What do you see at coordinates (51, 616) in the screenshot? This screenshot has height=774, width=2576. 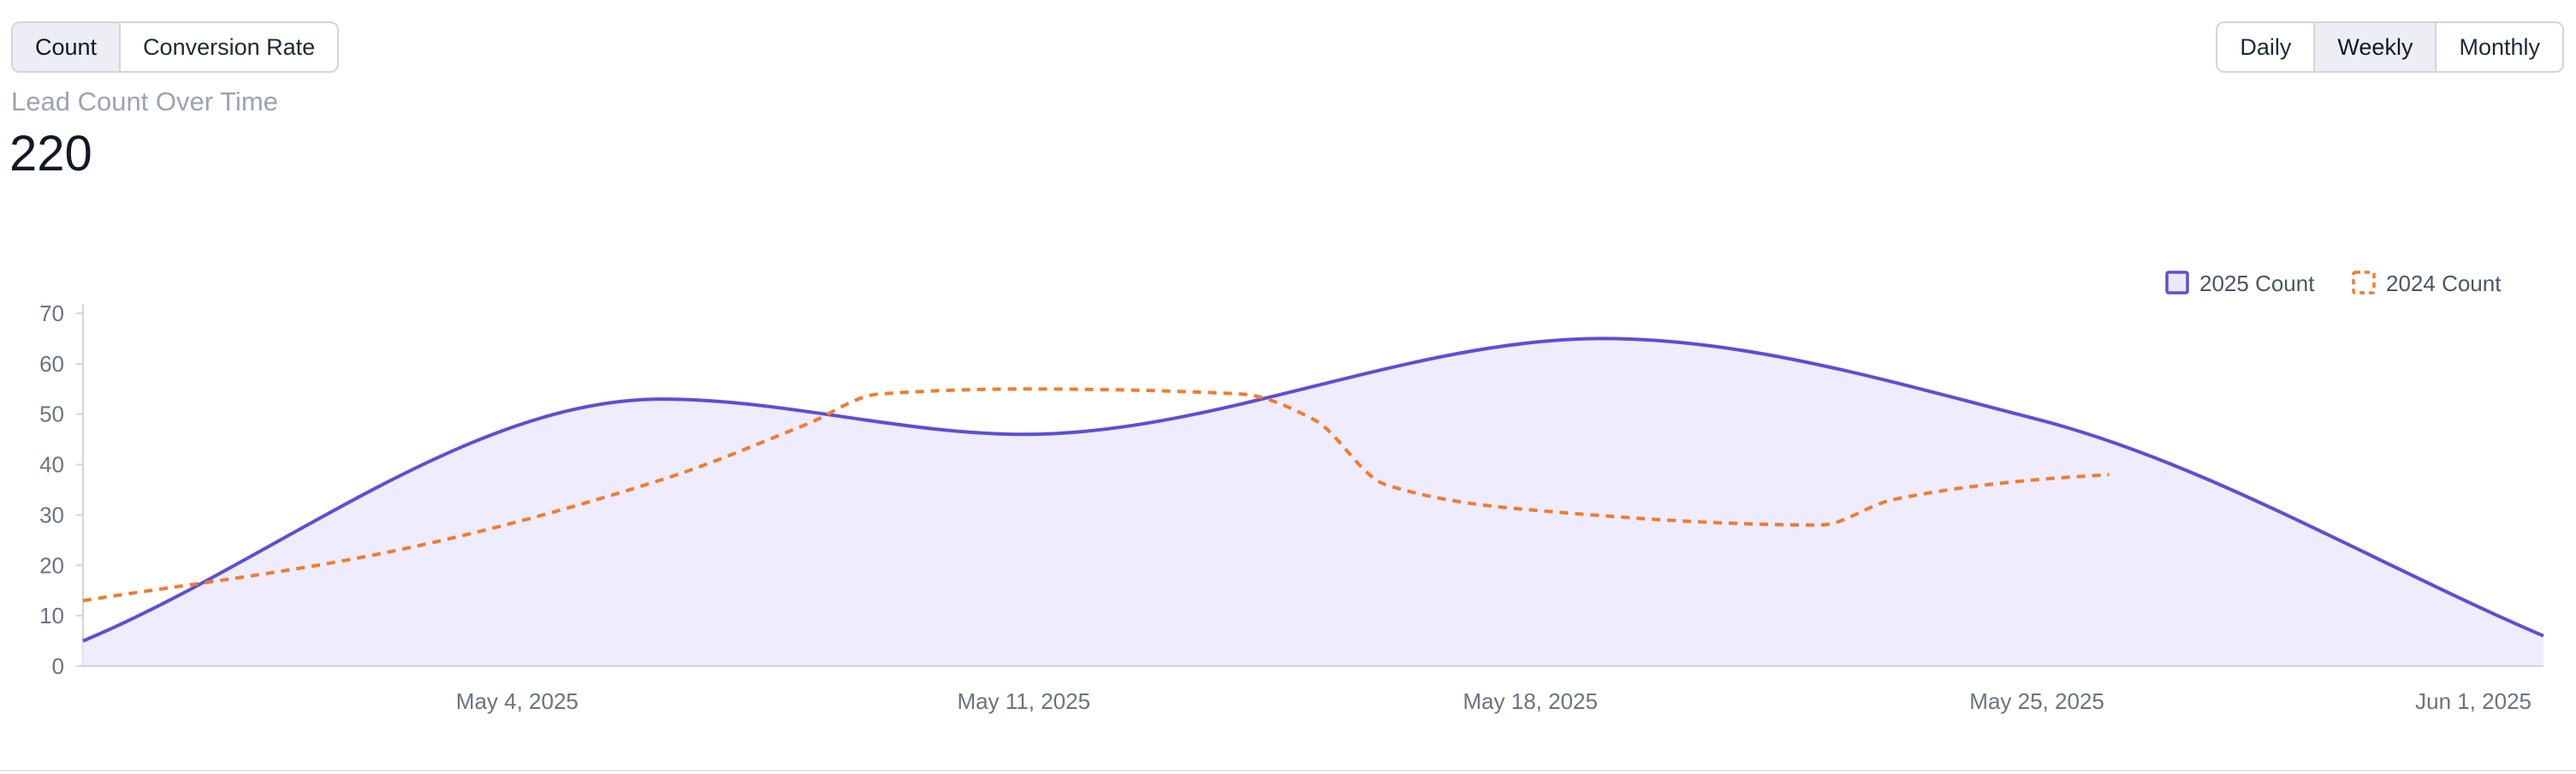 I see `y-tick-label: 10` at bounding box center [51, 616].